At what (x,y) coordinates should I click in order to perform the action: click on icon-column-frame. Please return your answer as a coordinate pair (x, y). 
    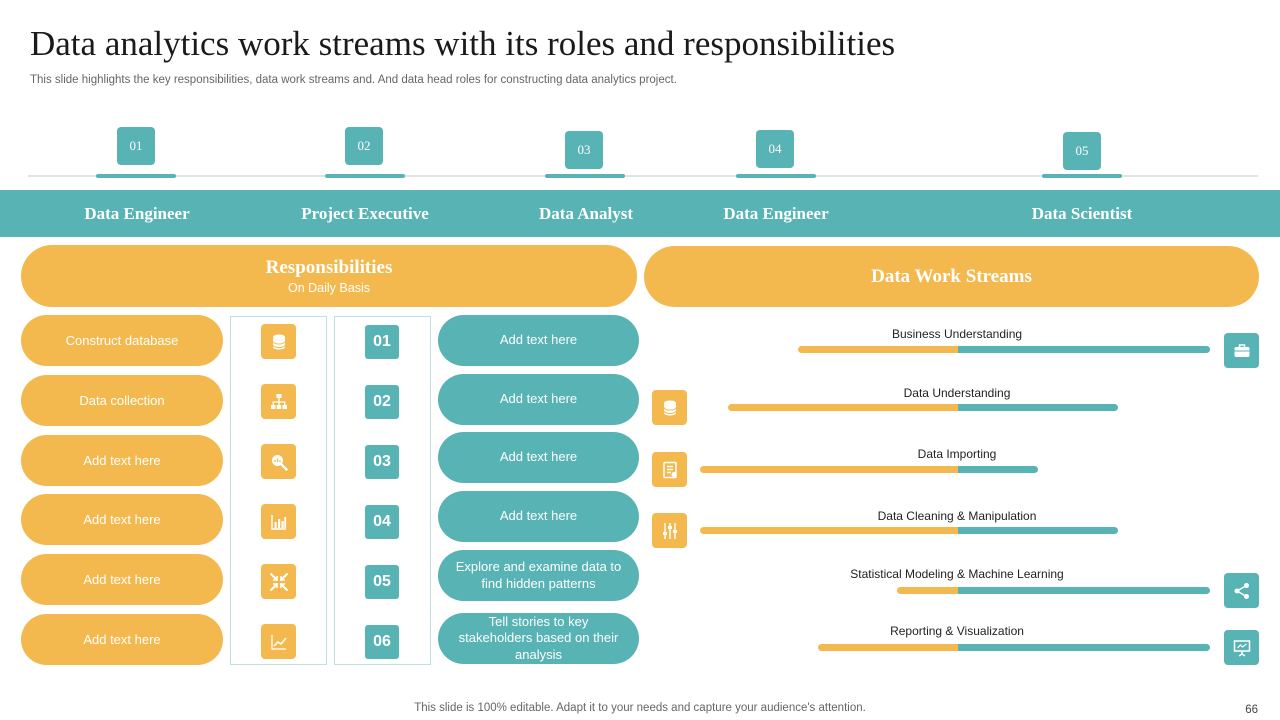
    Looking at the image, I should click on (278, 490).